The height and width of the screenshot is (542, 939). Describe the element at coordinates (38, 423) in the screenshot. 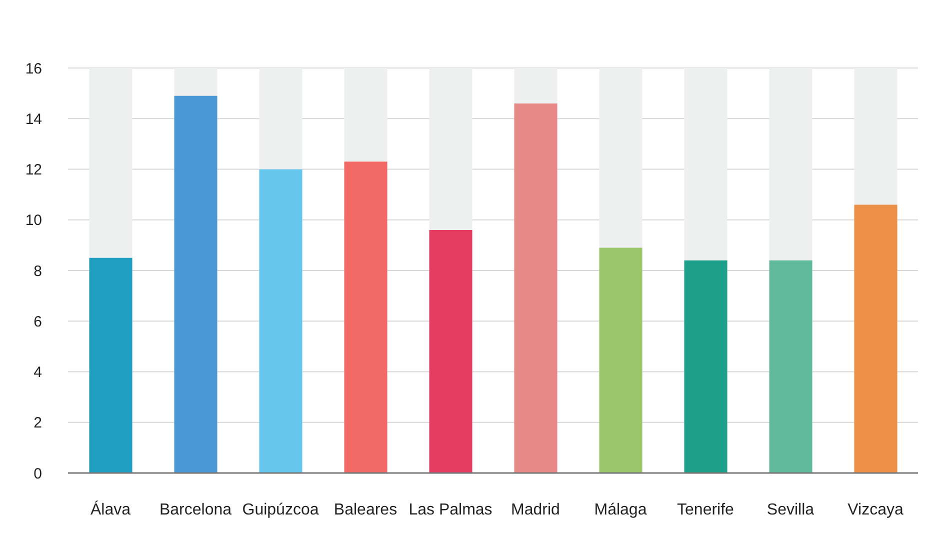

I see `y-tick-label: 2` at that location.